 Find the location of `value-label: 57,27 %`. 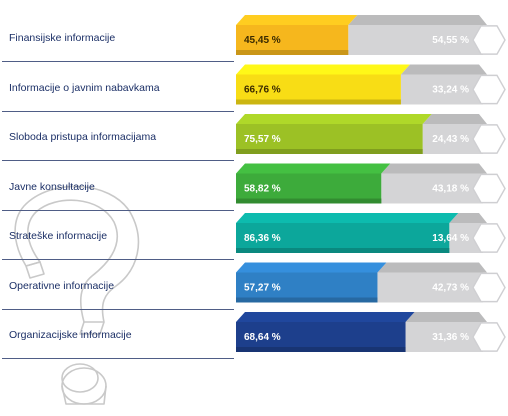

value-label: 57,27 % is located at coordinates (262, 288).